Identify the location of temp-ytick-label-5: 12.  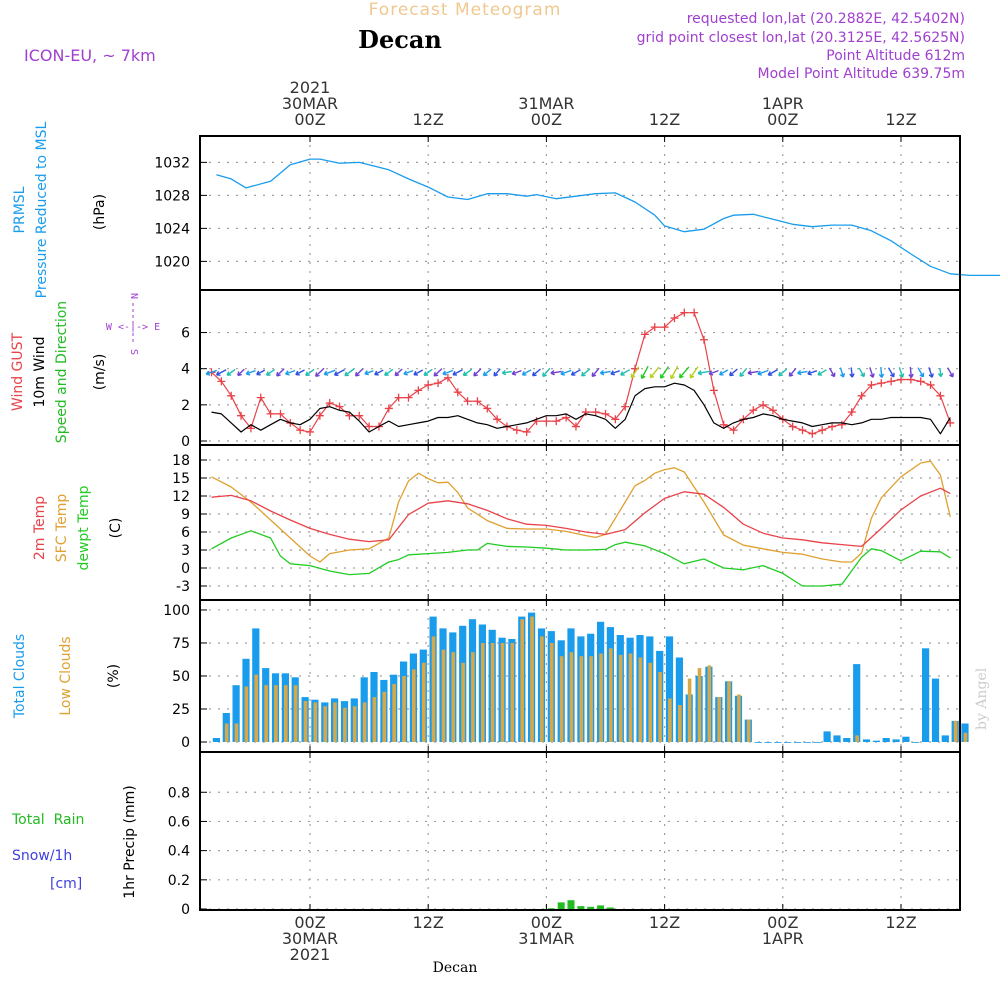
(181, 497).